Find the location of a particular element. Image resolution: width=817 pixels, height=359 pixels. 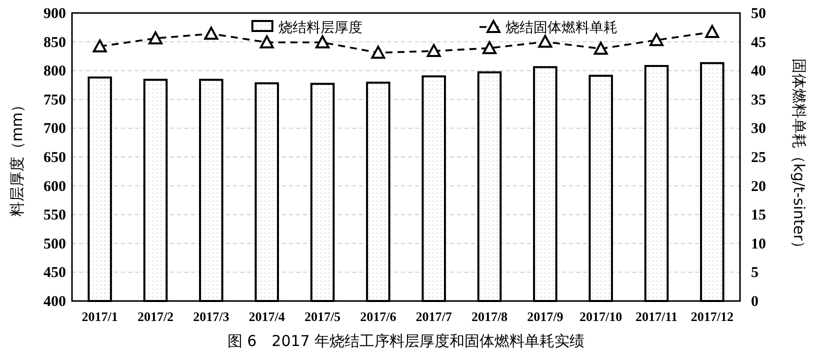

x-tick-label: 2017/10 is located at coordinates (601, 316).